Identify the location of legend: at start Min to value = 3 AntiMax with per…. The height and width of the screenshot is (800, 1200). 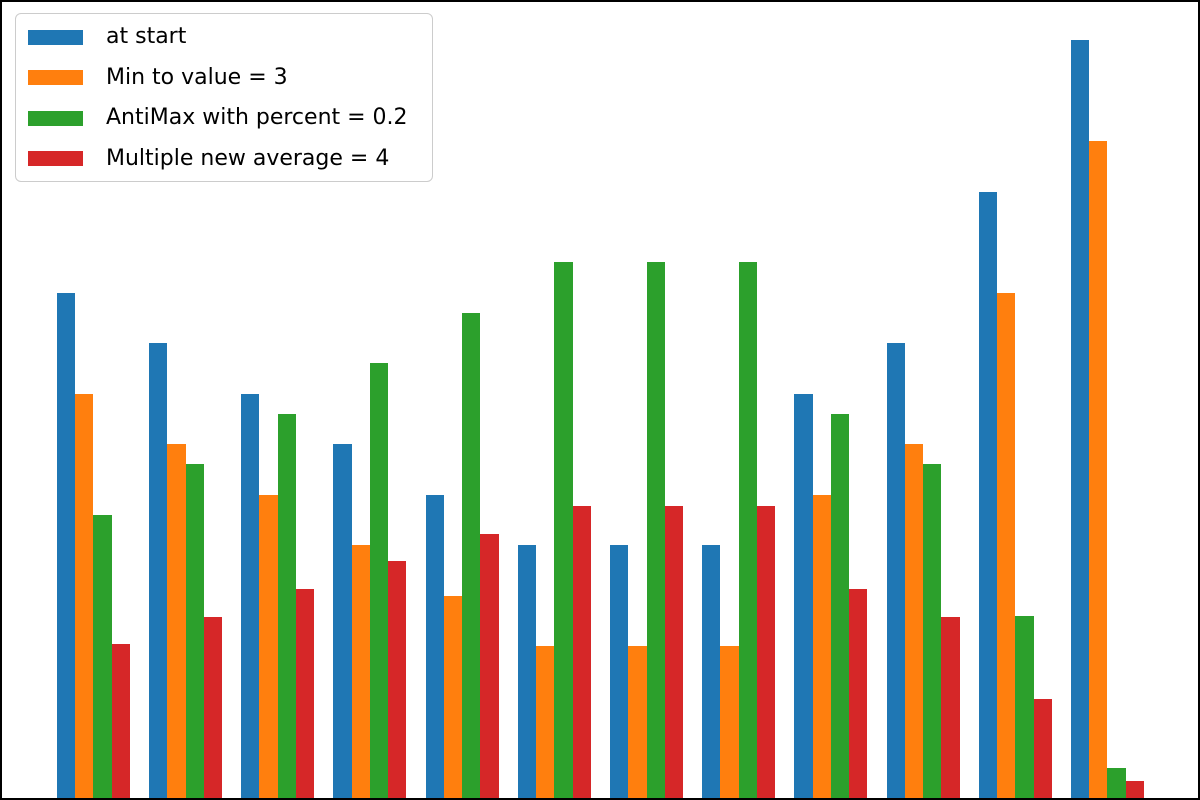
(224, 97).